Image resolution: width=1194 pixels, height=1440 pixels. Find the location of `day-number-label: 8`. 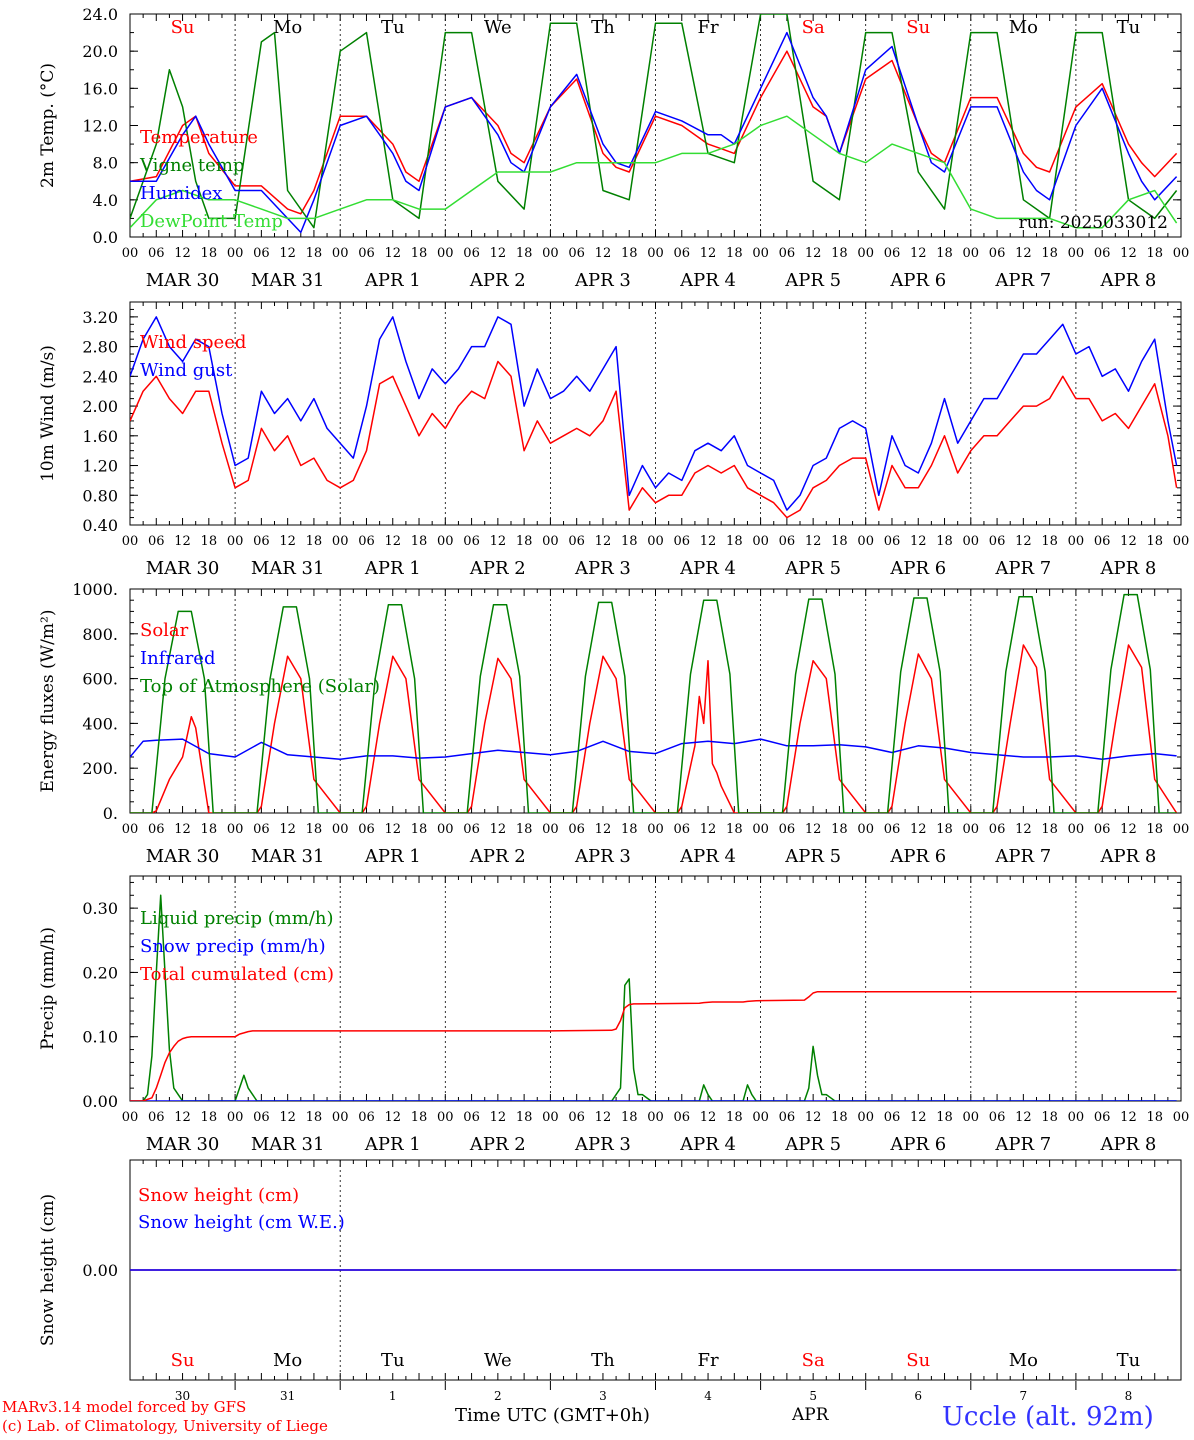

day-number-label: 8 is located at coordinates (1129, 1396).